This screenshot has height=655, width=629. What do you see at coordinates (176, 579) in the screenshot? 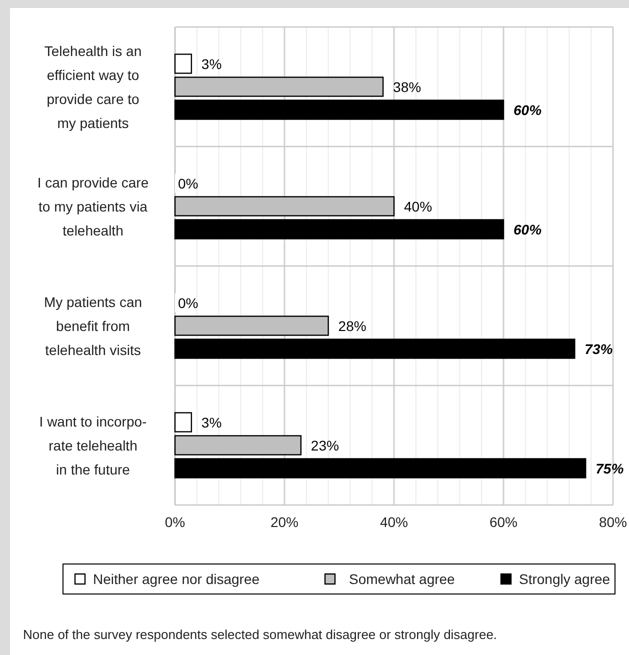
I see `legend-label: Neither agree nor disagree` at bounding box center [176, 579].